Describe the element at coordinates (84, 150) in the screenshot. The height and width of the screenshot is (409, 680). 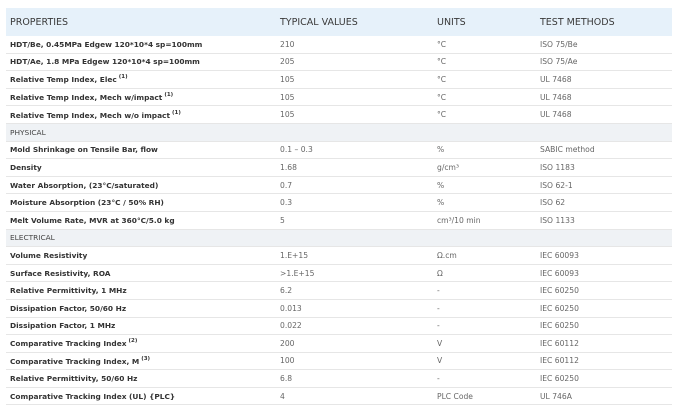
I see `cell-text: Mold Shrinkage on Tensile Bar, flow` at that location.